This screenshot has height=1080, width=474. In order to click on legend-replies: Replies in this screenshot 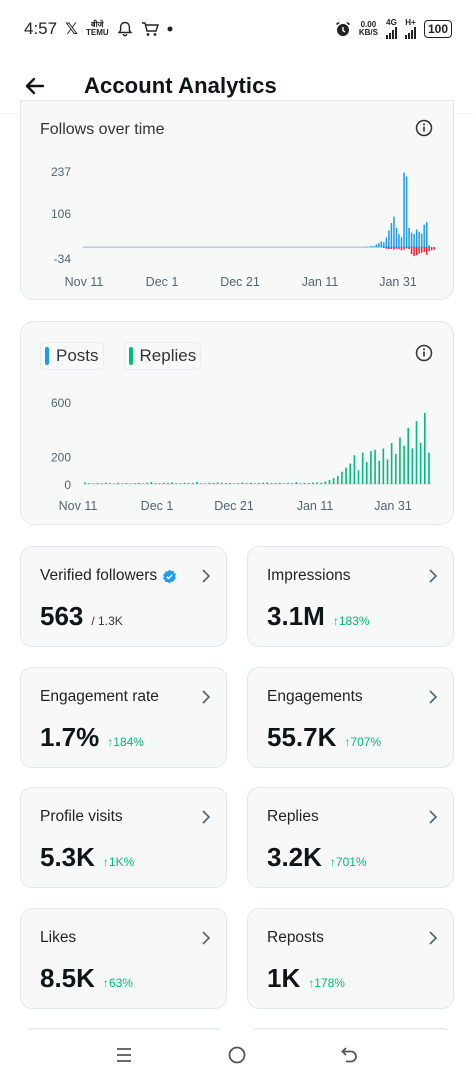, I will do `click(162, 356)`.